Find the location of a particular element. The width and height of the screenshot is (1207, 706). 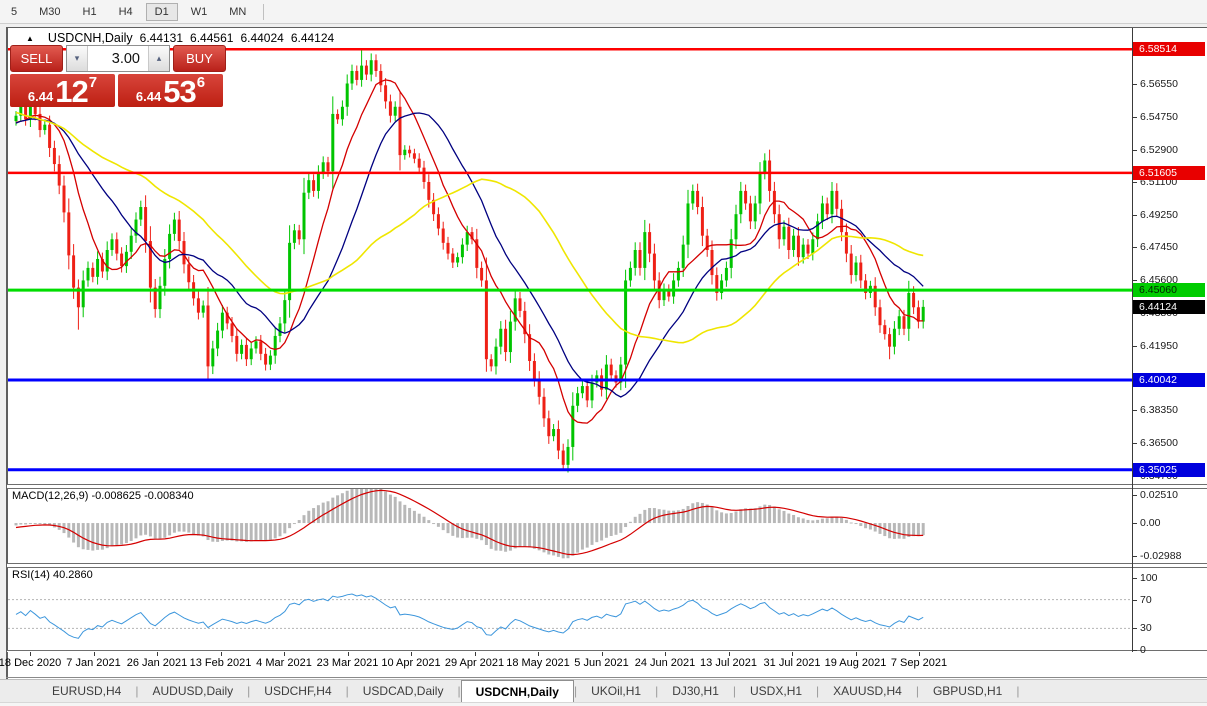

open-value: 6.44131 is located at coordinates (161, 38).